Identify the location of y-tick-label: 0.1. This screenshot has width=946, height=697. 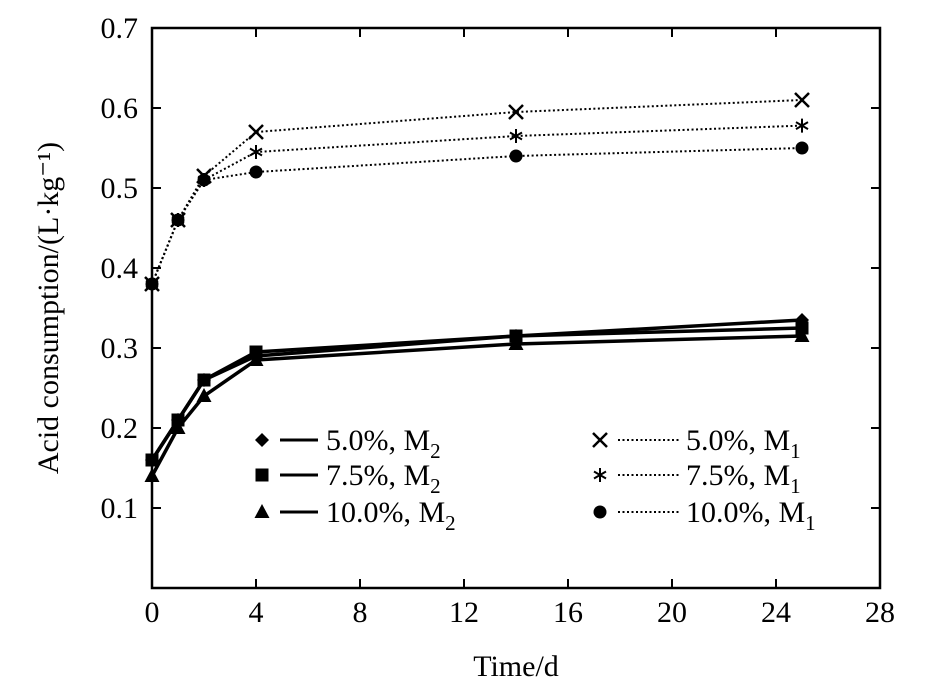
(120, 508).